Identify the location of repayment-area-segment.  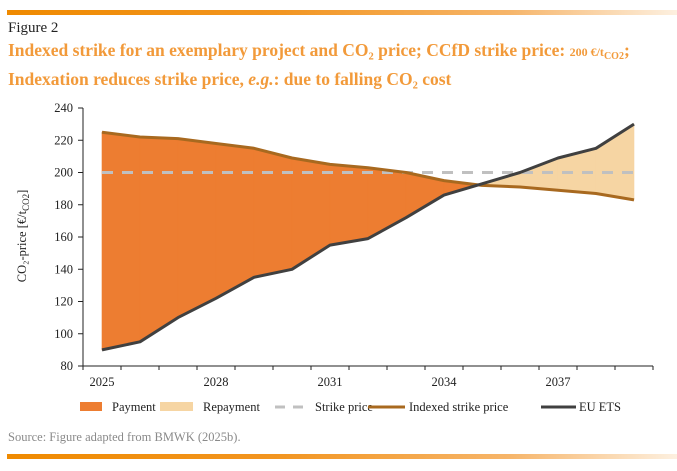
(539, 174).